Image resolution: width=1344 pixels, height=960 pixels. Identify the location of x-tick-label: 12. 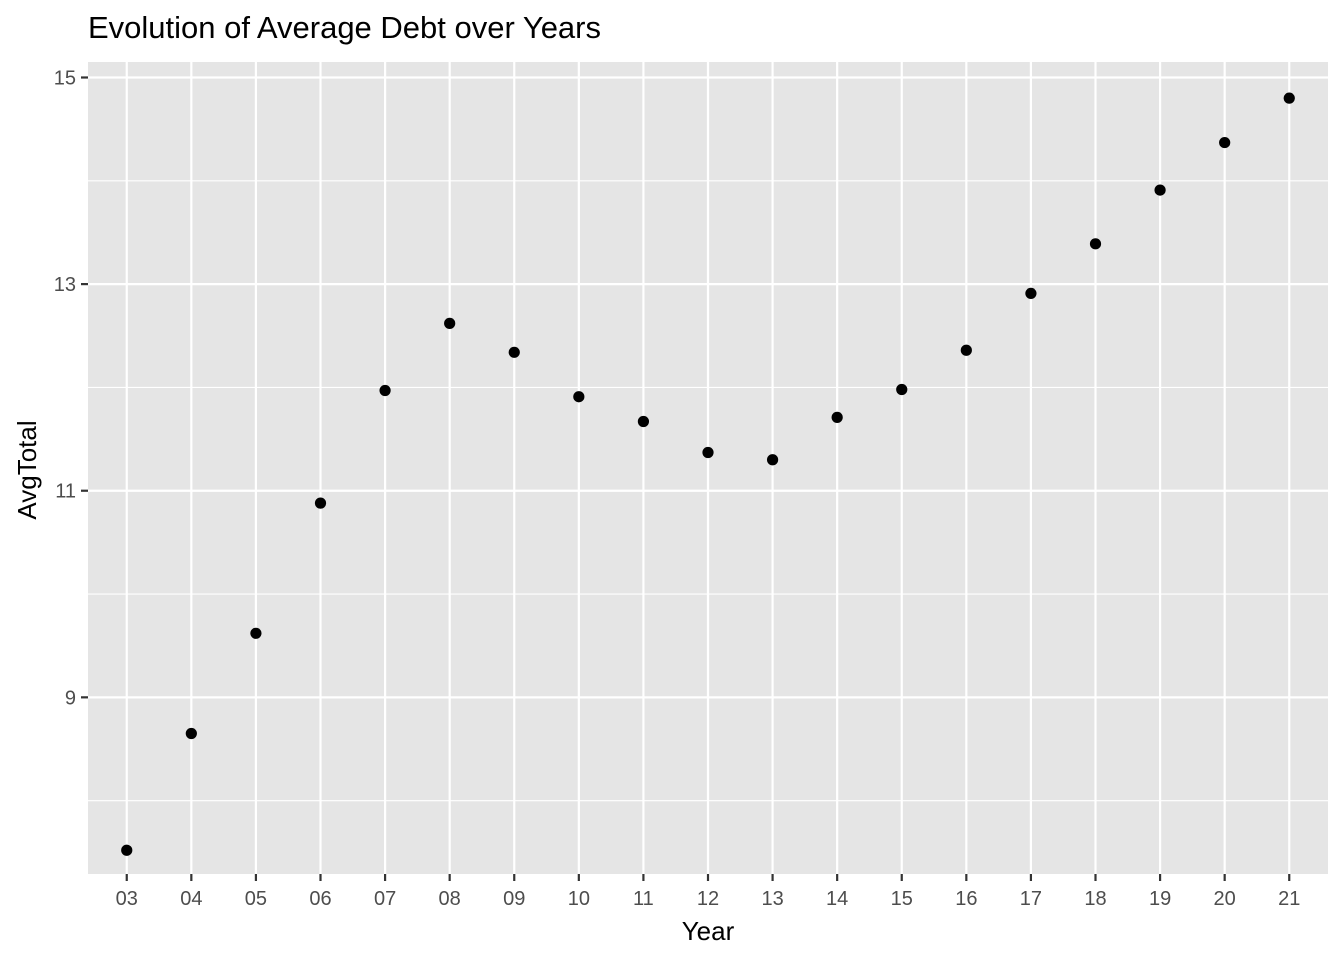
(708, 899).